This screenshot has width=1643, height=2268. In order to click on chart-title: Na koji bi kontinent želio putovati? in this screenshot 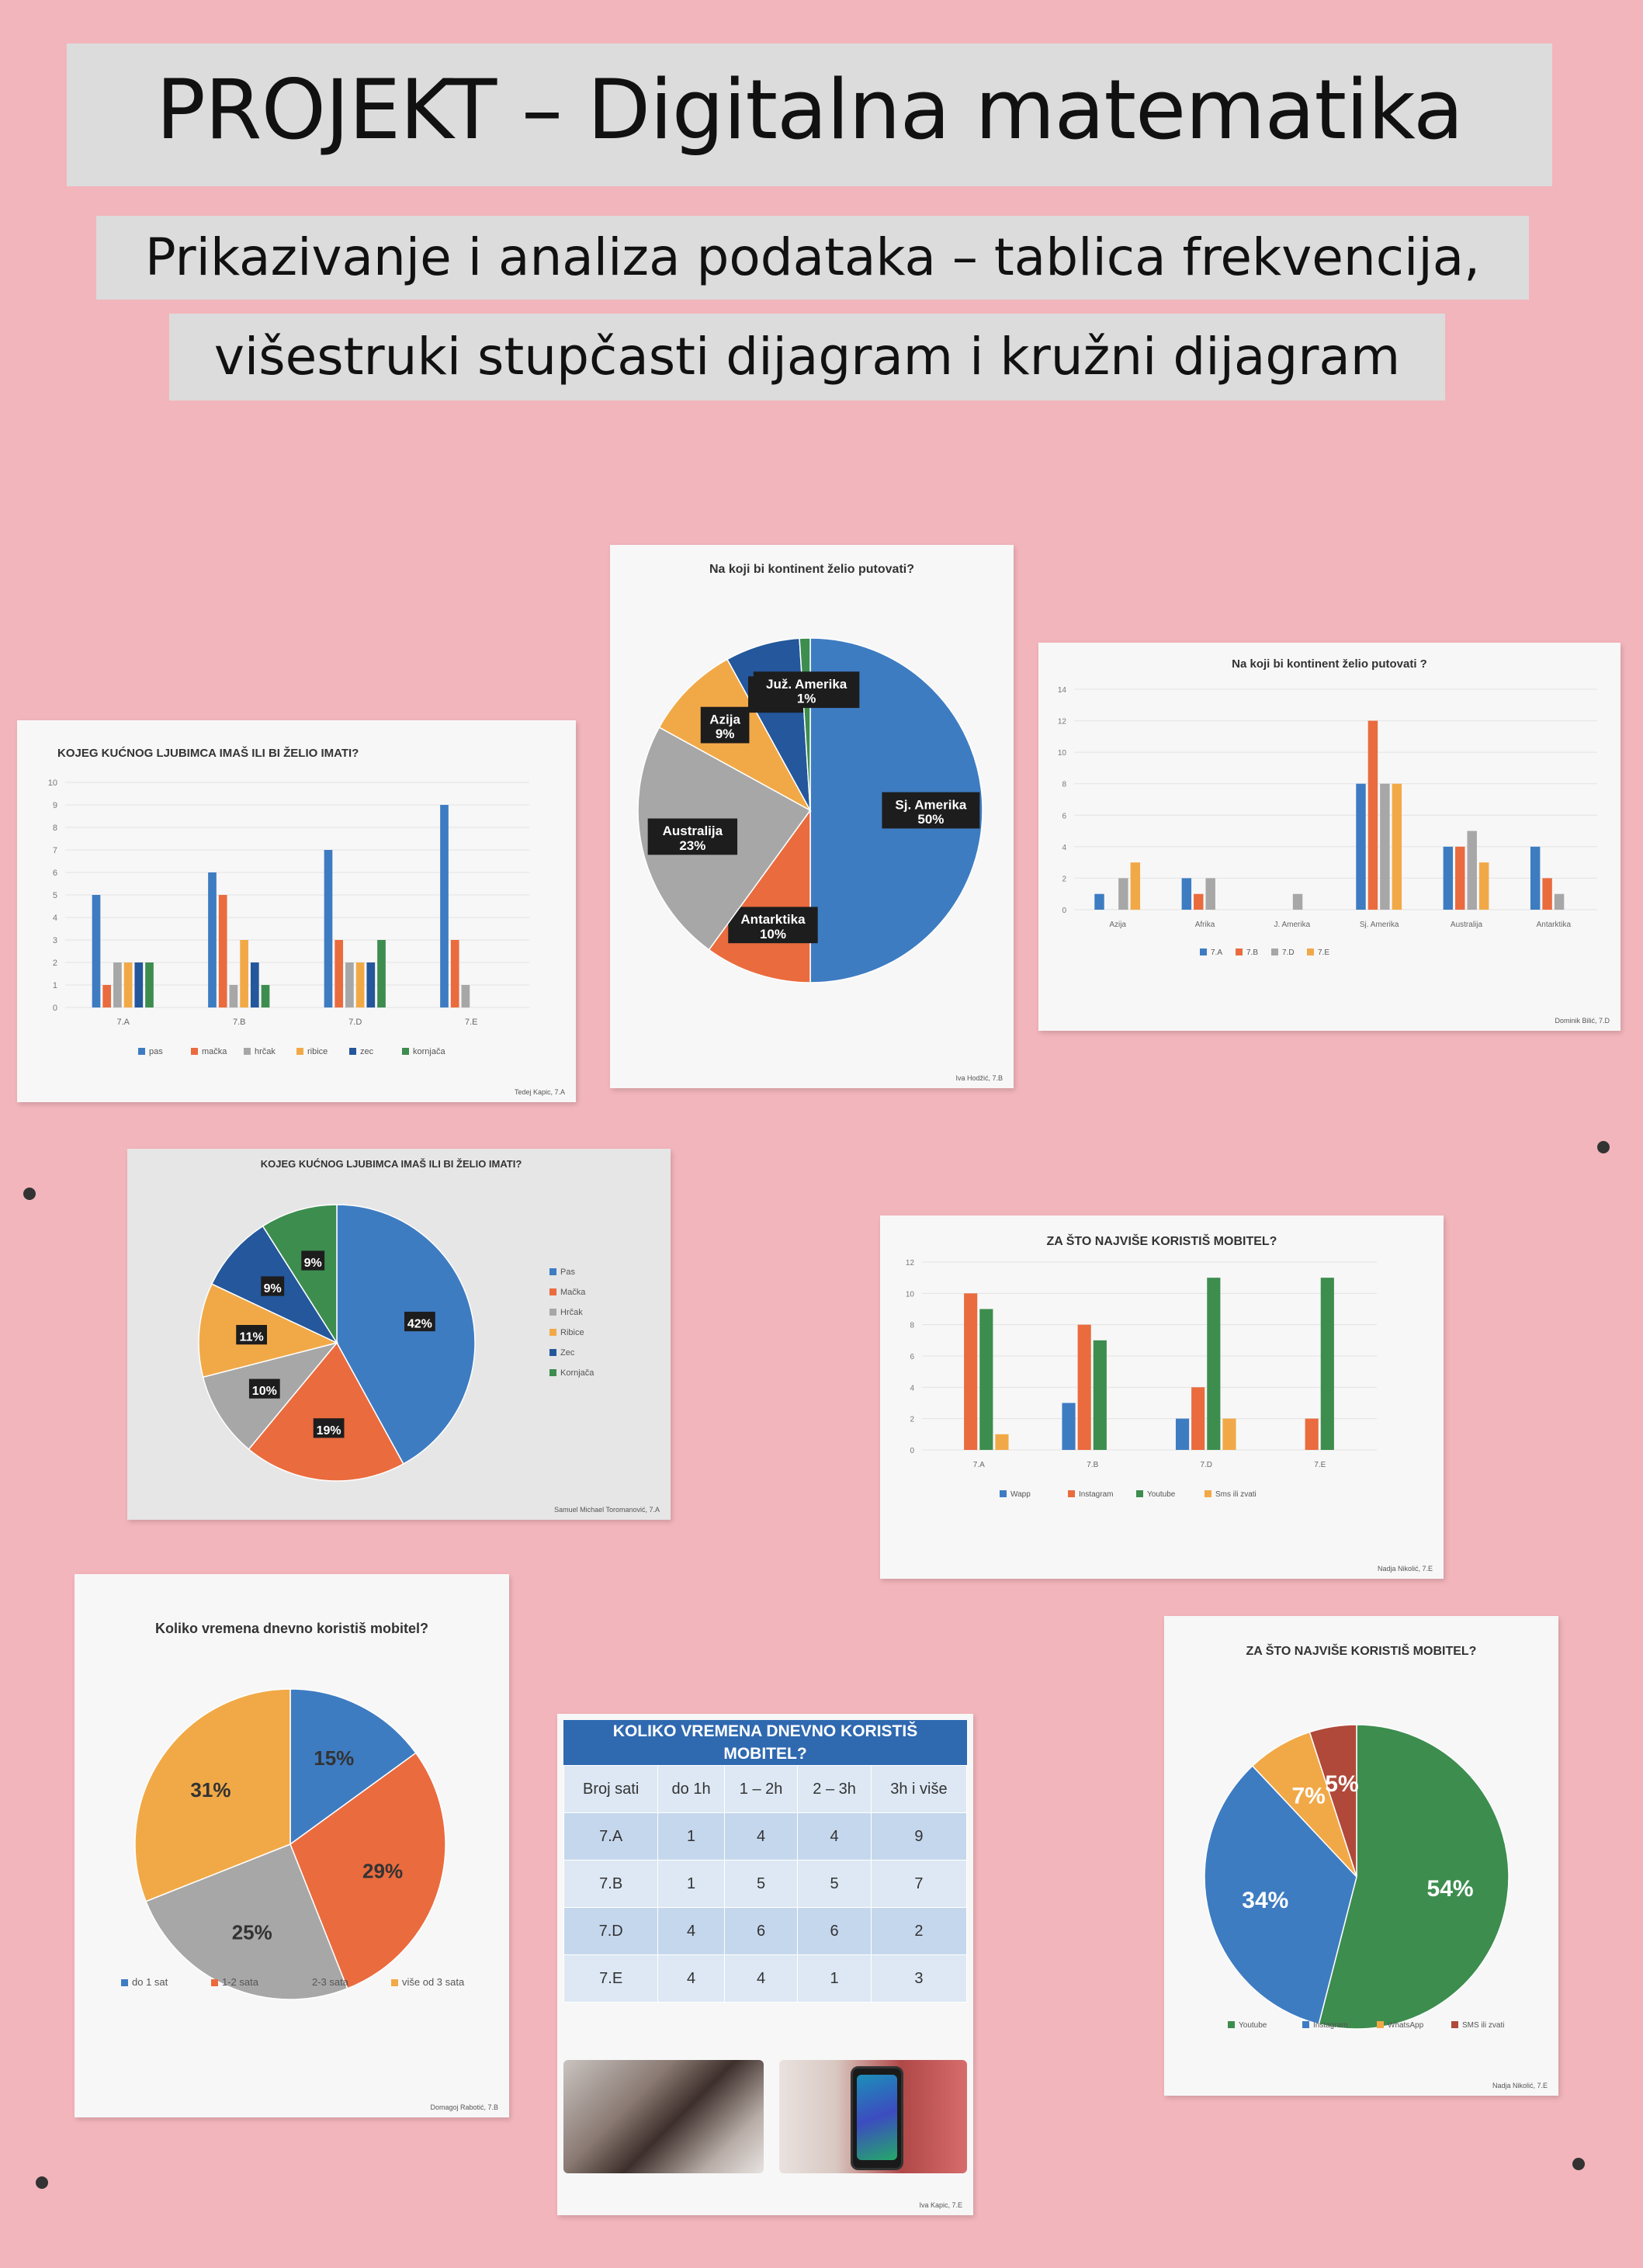, I will do `click(811, 569)`.